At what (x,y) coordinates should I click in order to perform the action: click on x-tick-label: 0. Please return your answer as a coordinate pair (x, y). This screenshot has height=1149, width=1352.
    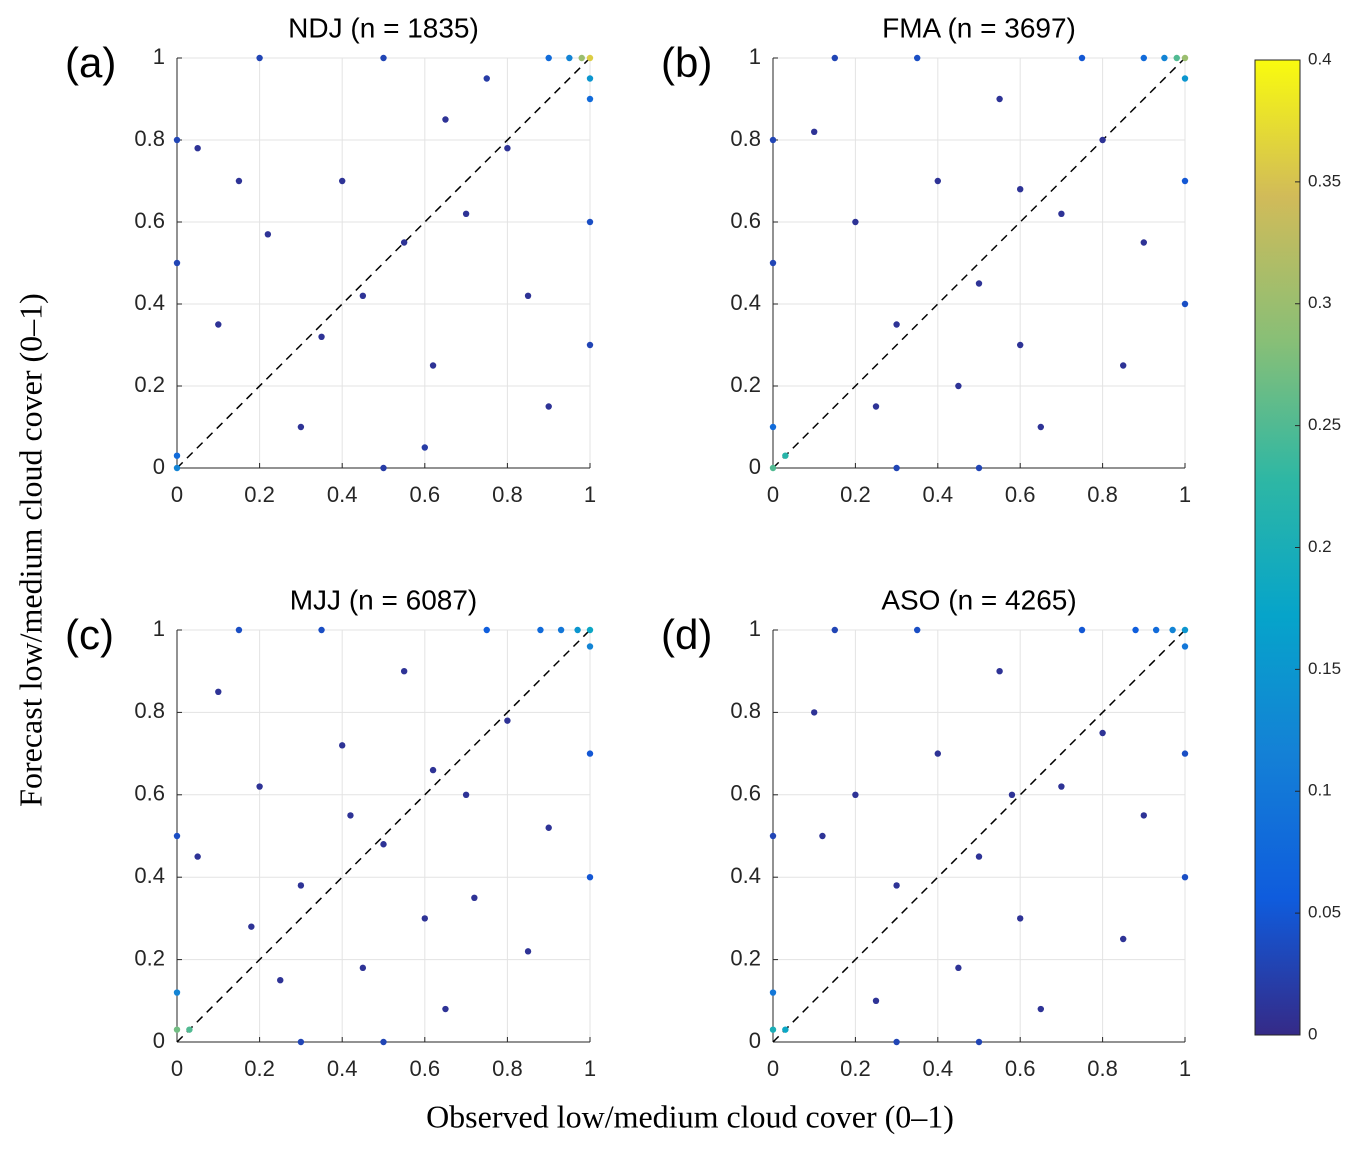
    Looking at the image, I should click on (177, 1068).